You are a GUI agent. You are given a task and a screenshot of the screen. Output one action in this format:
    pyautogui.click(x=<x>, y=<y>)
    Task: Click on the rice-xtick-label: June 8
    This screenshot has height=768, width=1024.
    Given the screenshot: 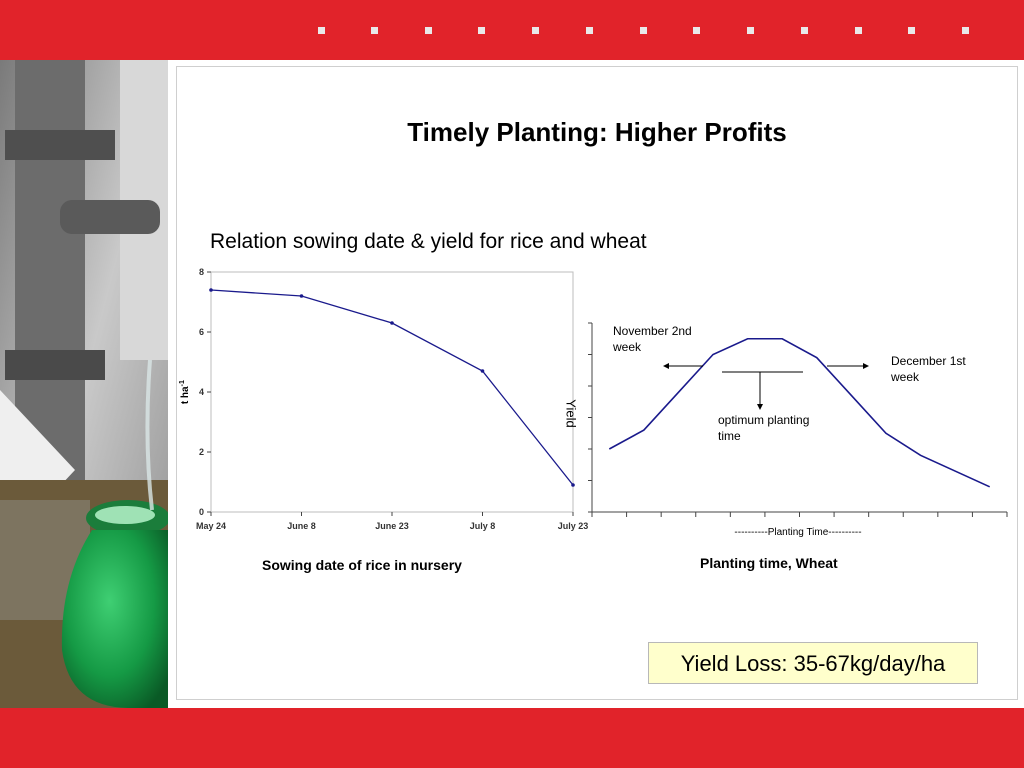 What is the action you would take?
    pyautogui.click(x=301, y=526)
    